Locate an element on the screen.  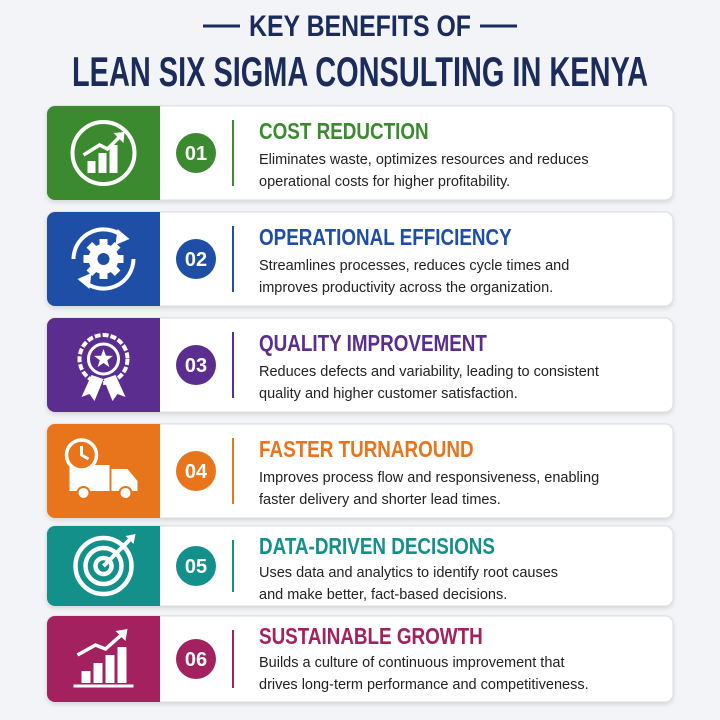
benefit-description: and make better, fact-based decisions. is located at coordinates (383, 595).